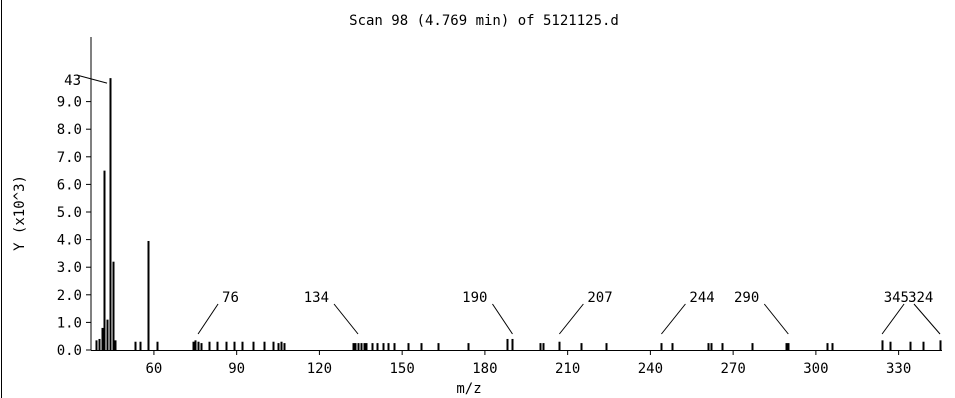 The height and width of the screenshot is (398, 955). What do you see at coordinates (815, 369) in the screenshot?
I see `x-tick-label-8: 300` at bounding box center [815, 369].